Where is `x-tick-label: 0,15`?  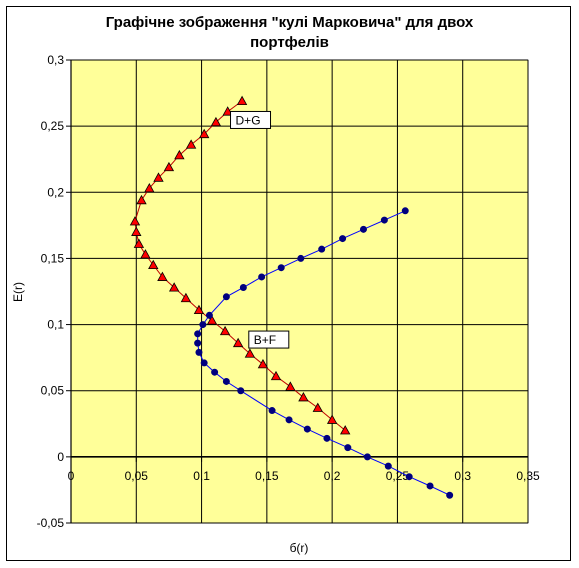 x-tick-label: 0,15 is located at coordinates (267, 476).